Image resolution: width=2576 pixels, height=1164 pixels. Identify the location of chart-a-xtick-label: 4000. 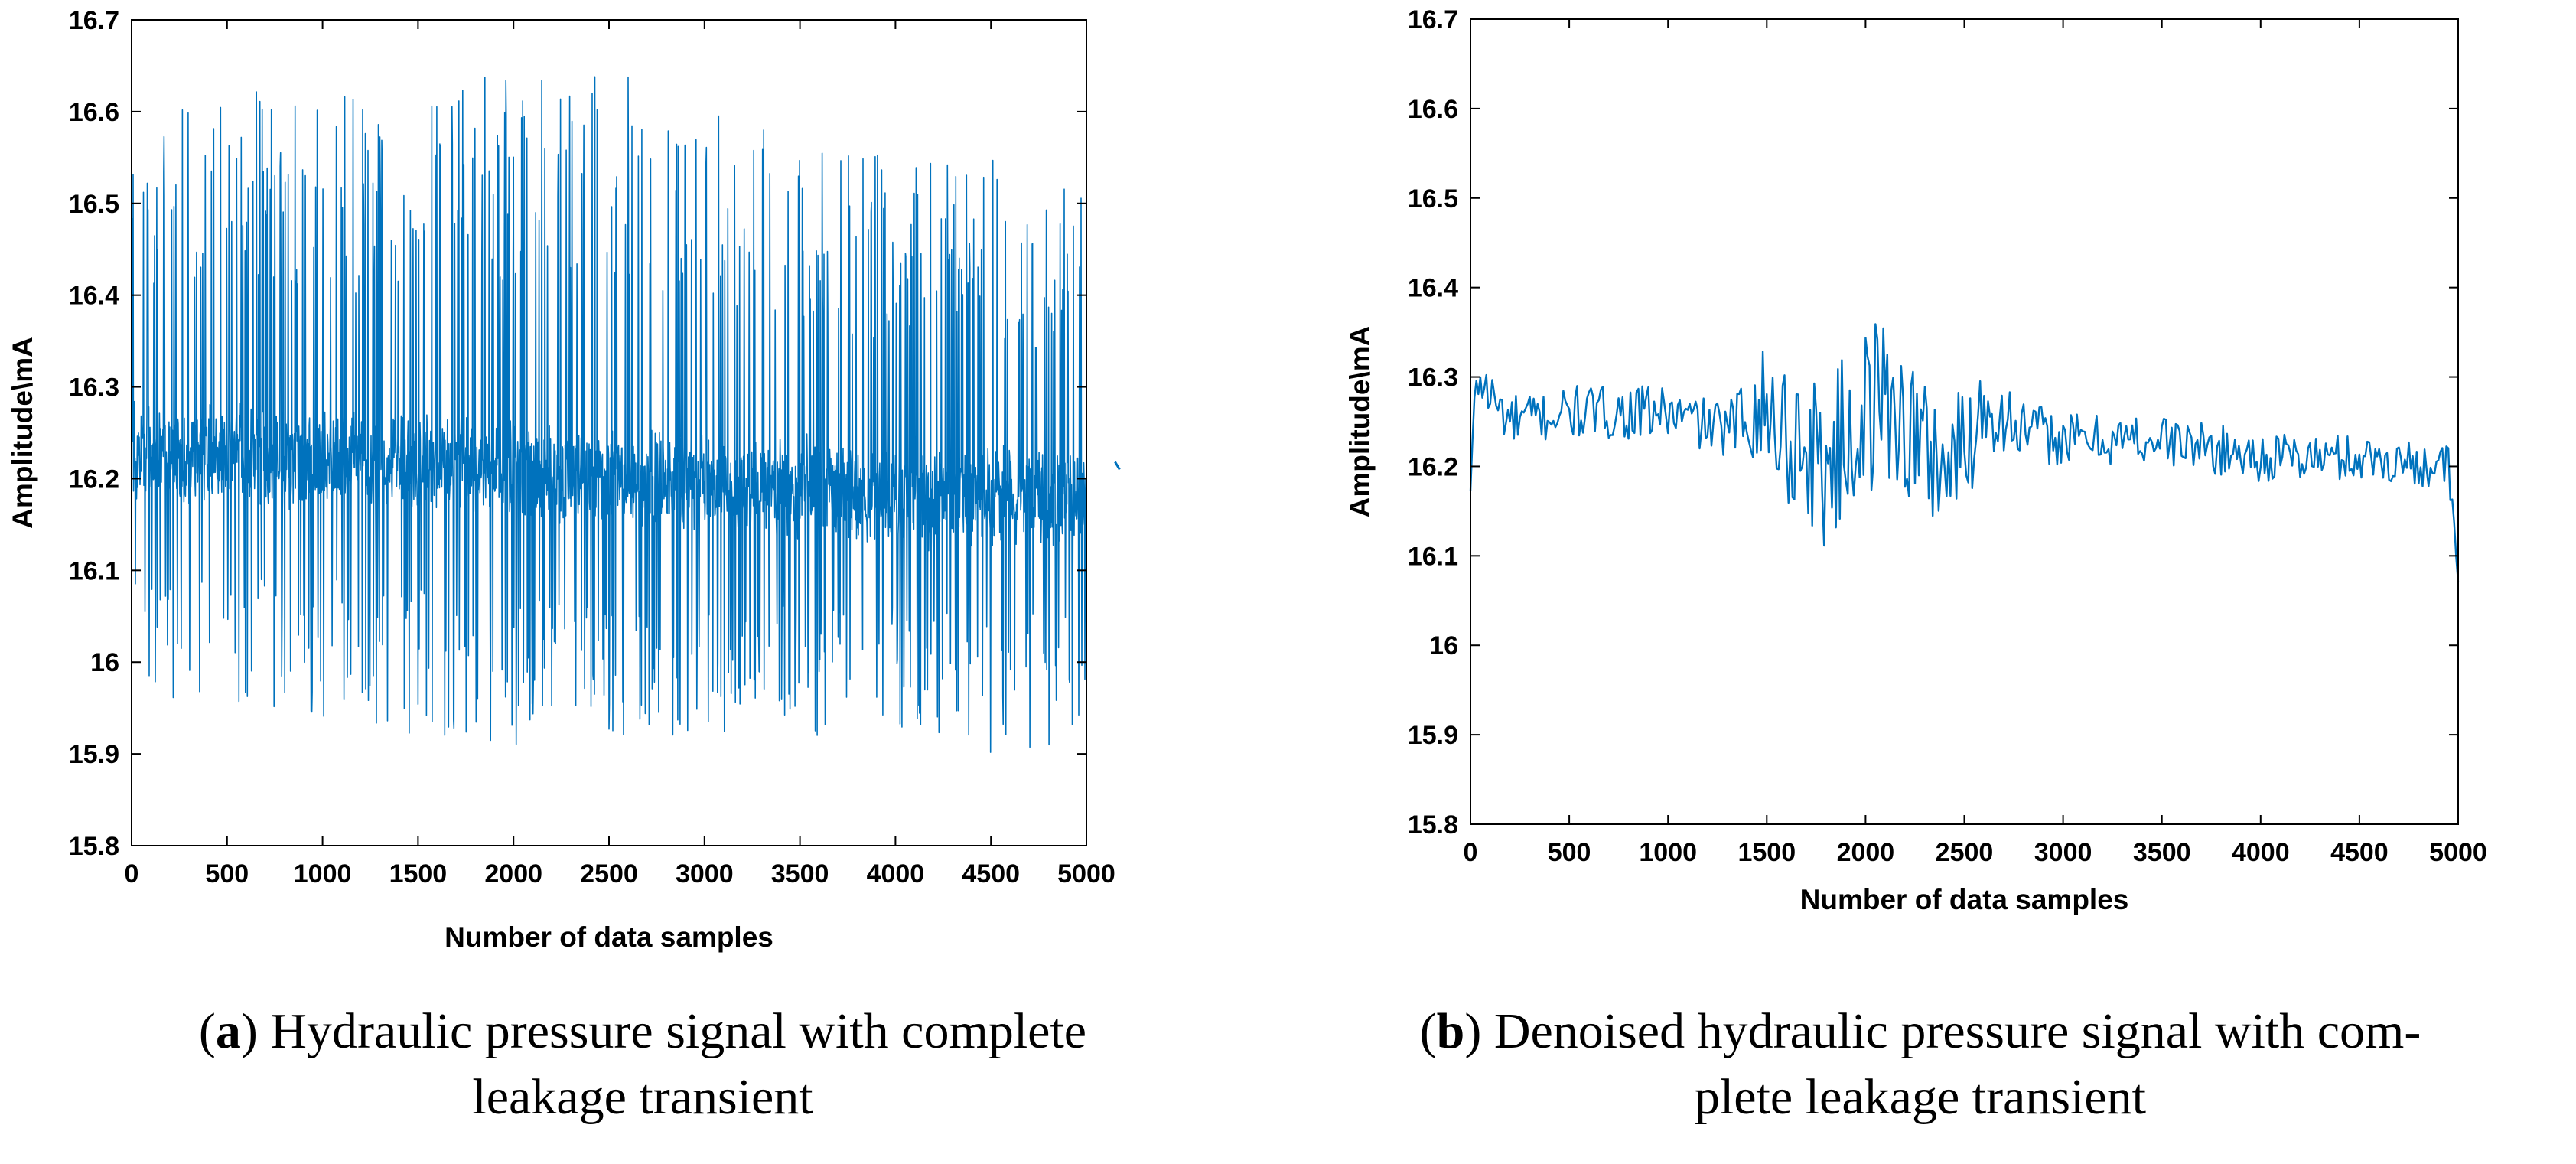
(896, 873).